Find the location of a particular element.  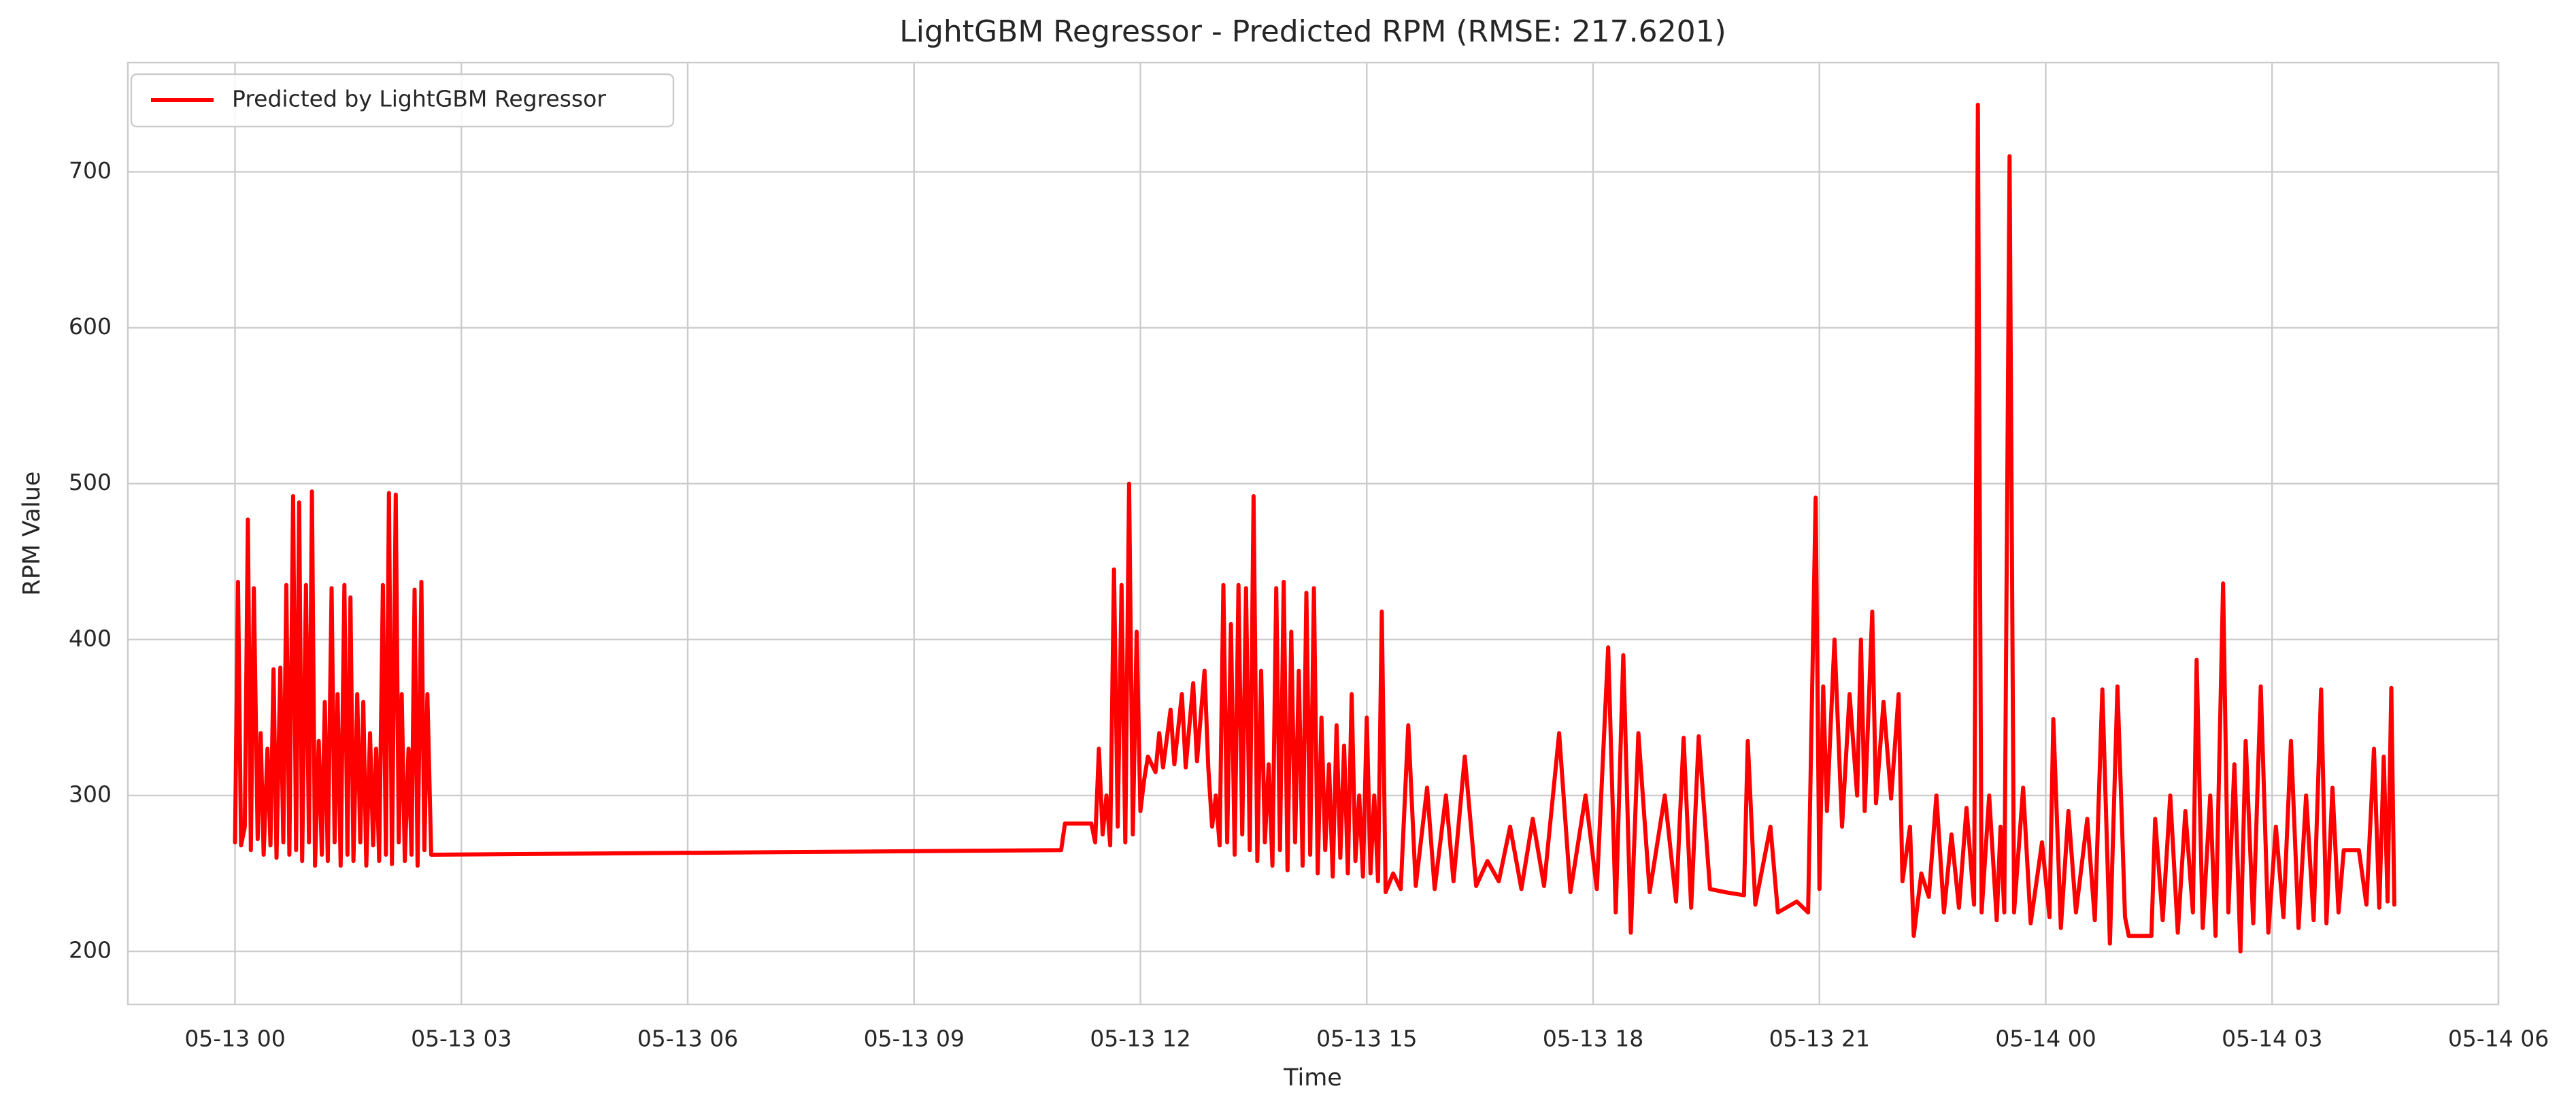

x-tick-label: 05-14 03 is located at coordinates (2272, 1039).